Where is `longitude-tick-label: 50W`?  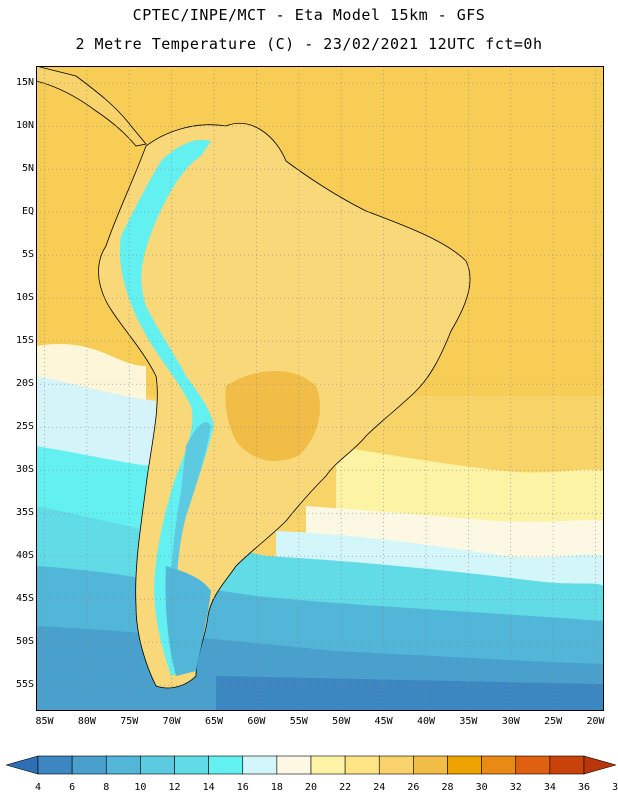 longitude-tick-label: 50W is located at coordinates (341, 721).